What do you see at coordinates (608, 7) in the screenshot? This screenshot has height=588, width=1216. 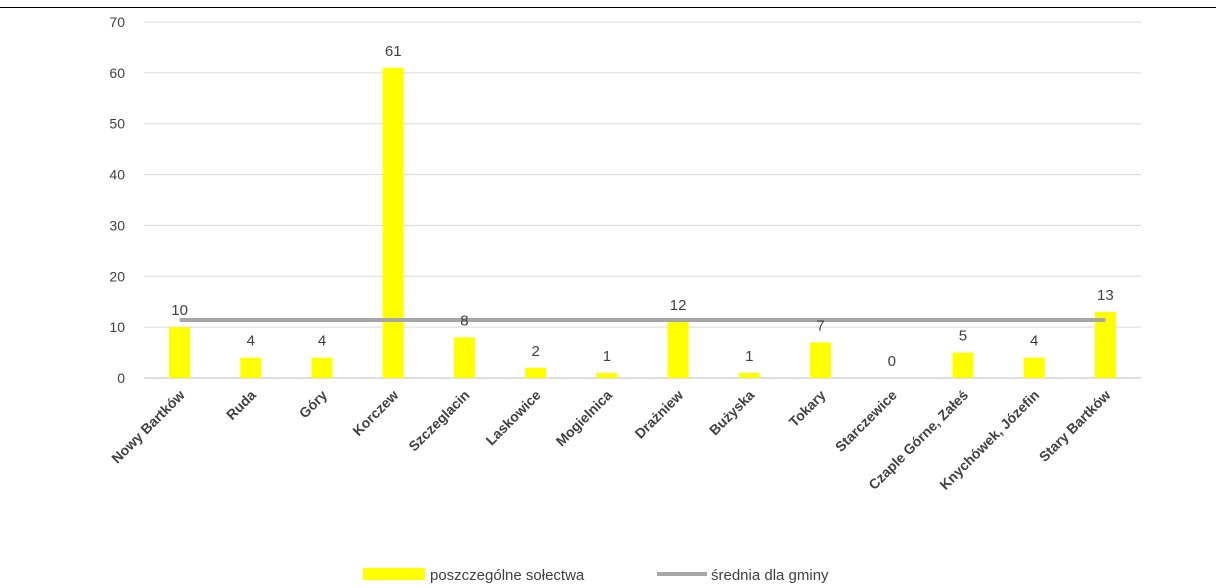 I see `top-rule` at bounding box center [608, 7].